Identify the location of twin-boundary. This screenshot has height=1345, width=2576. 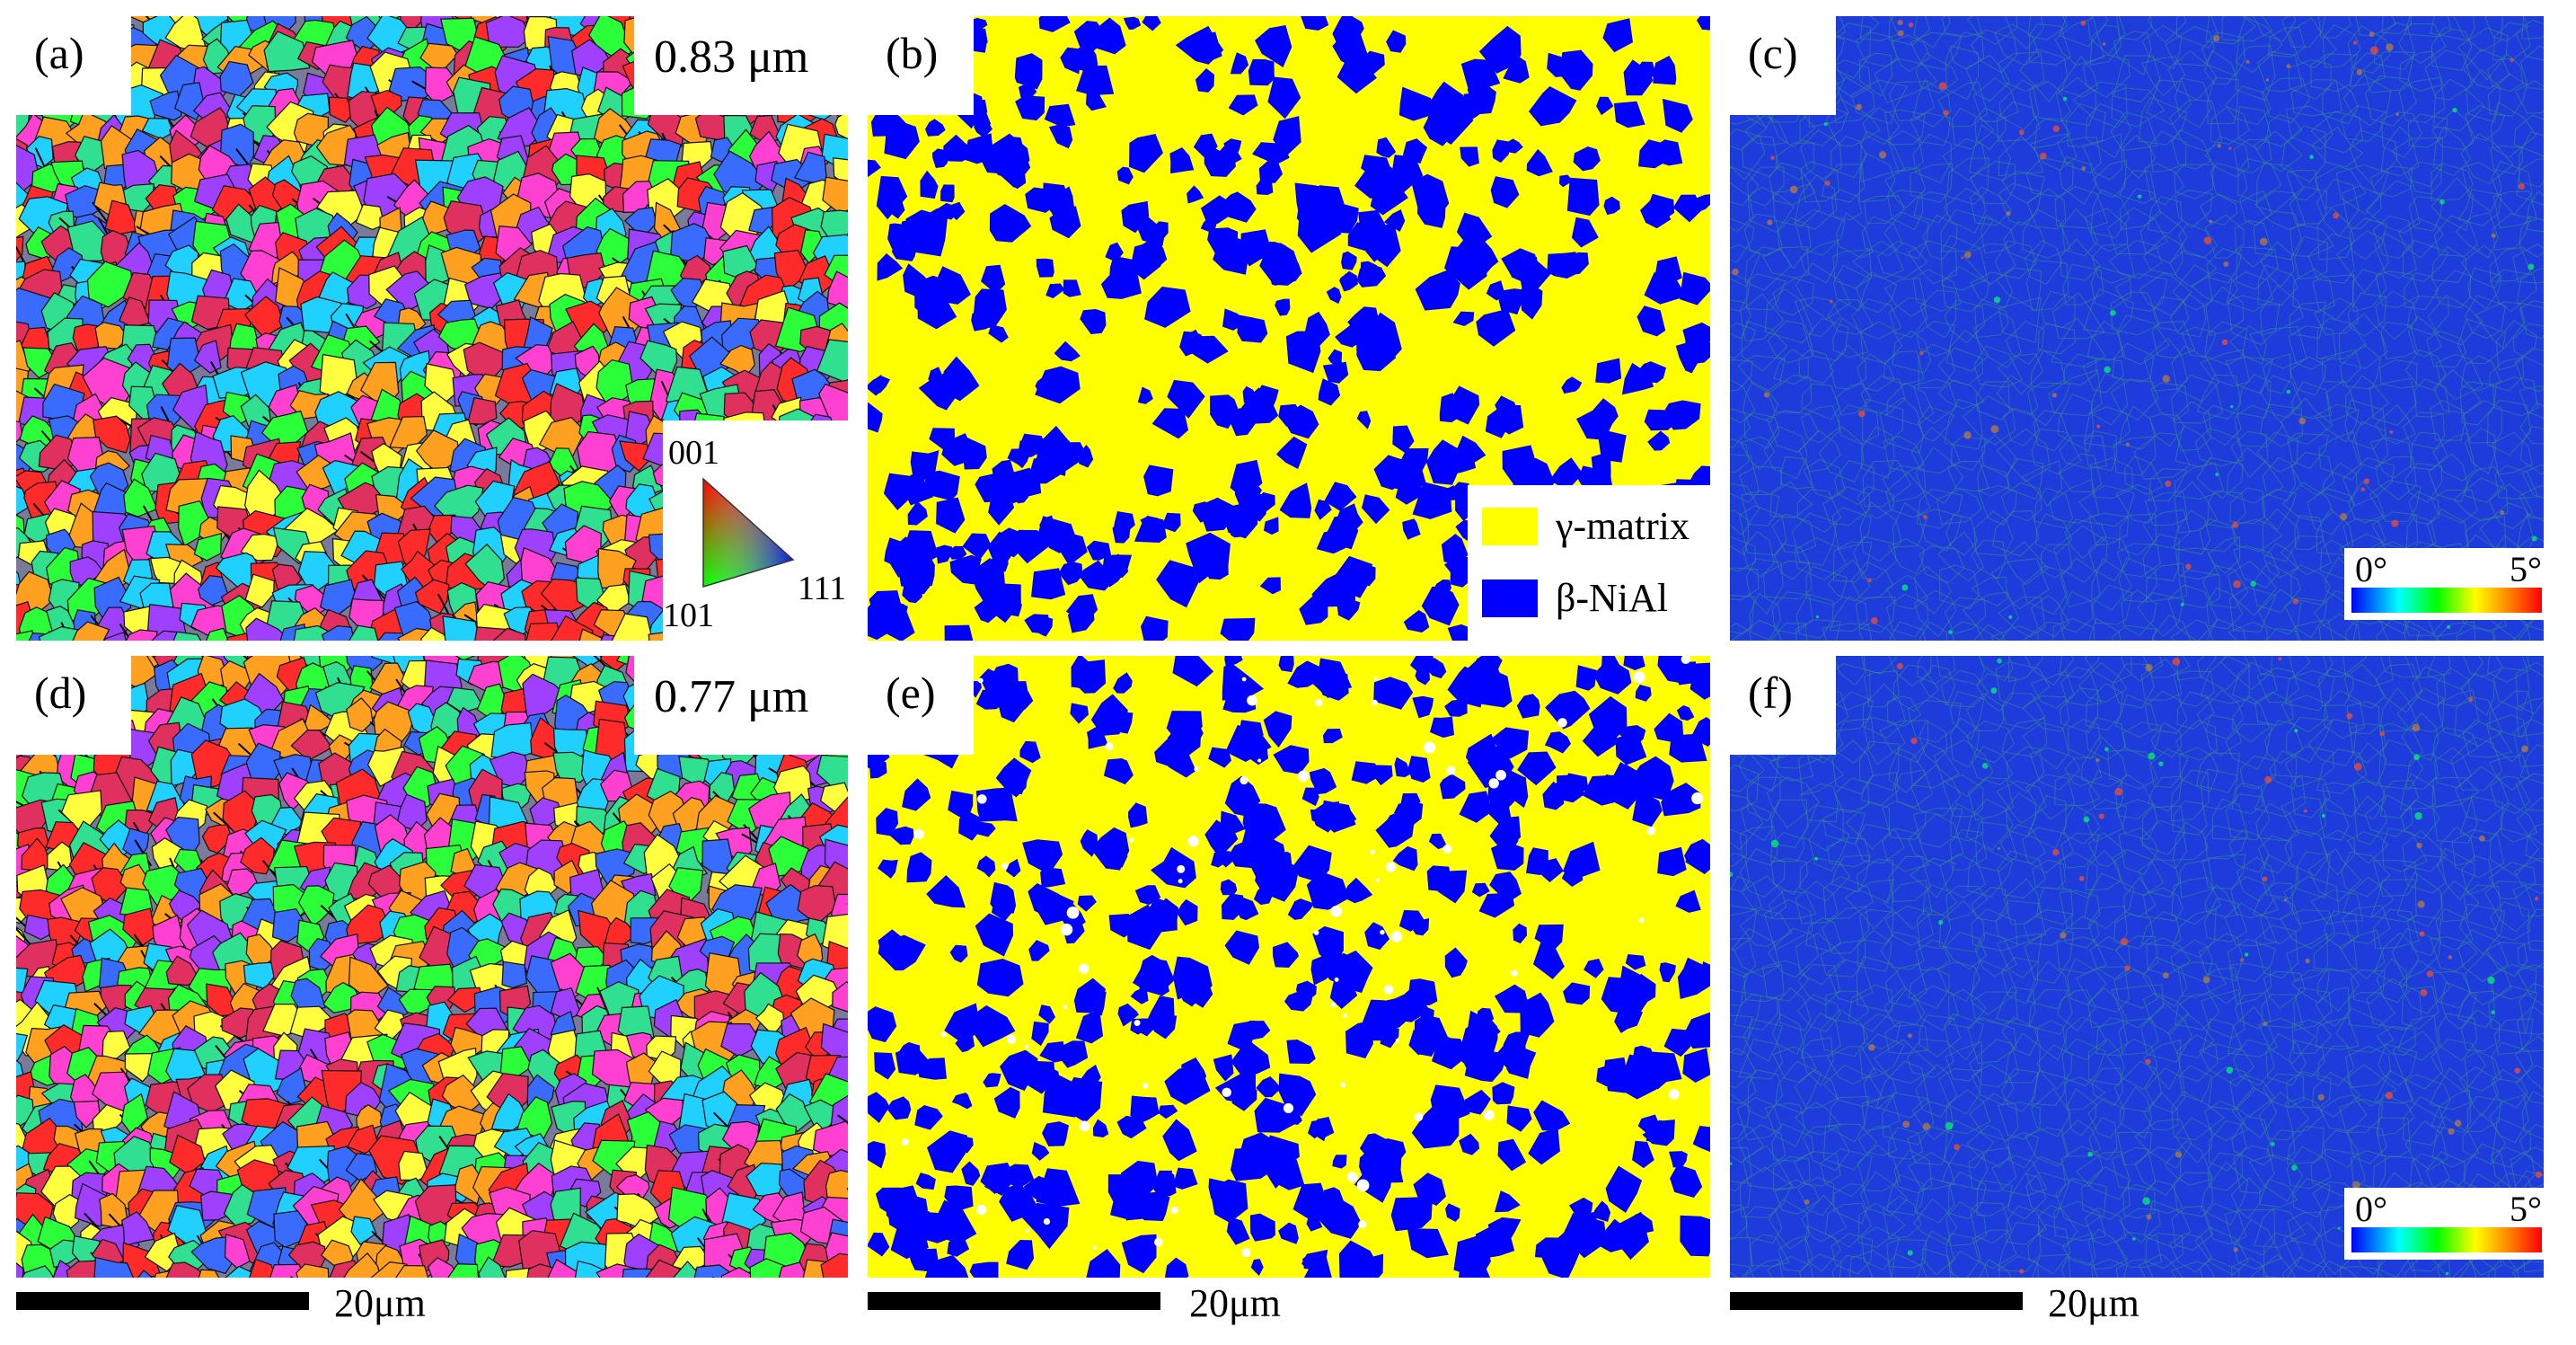
(443, 604).